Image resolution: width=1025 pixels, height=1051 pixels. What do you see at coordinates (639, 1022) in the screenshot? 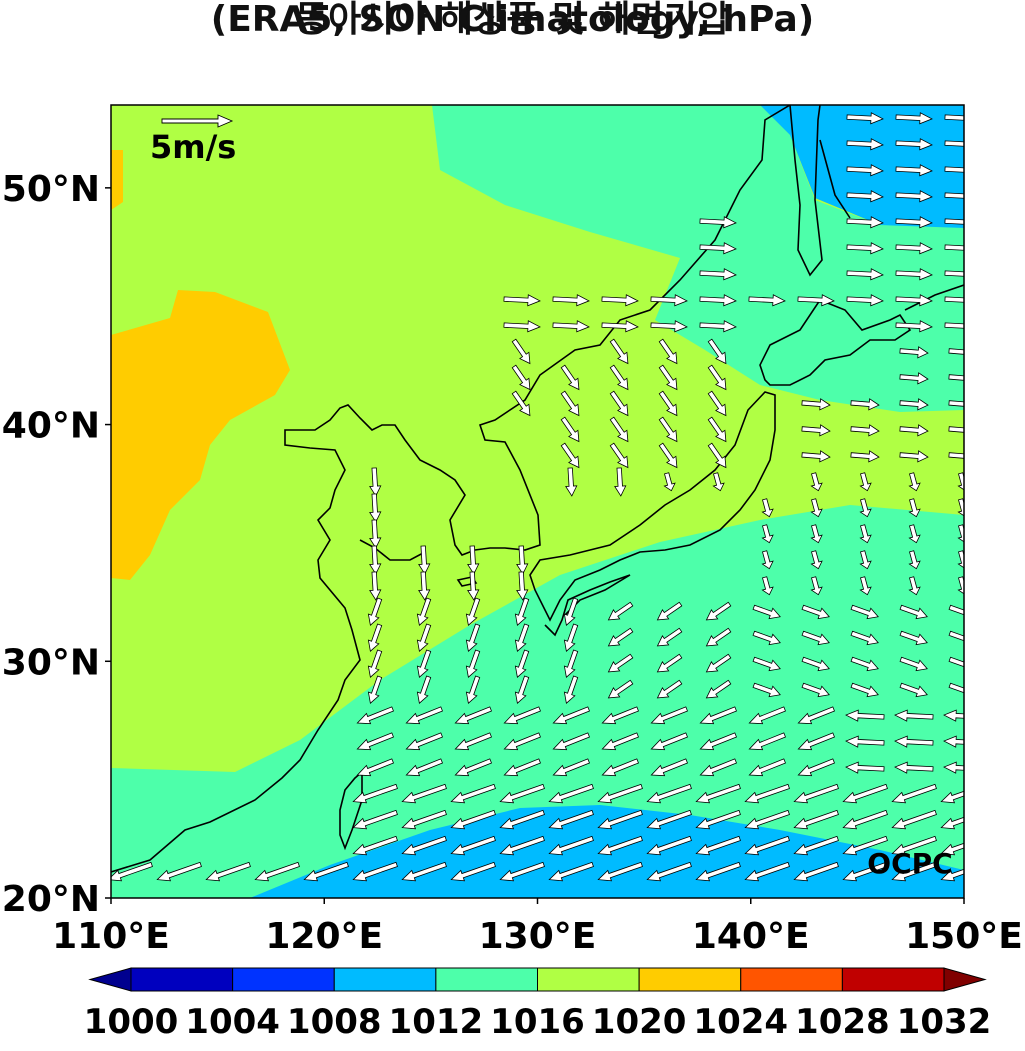
I see `colorbar-level-label: 1020` at bounding box center [639, 1022].